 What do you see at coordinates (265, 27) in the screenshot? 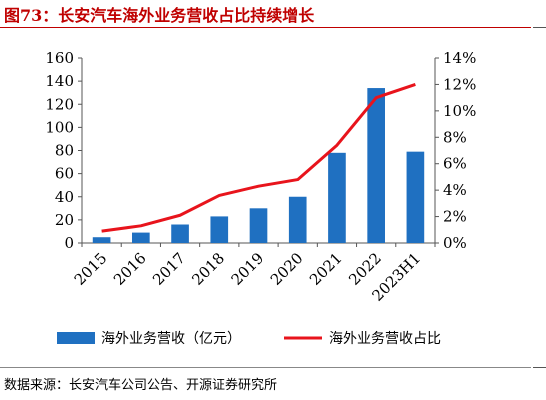
I see `title-divider` at bounding box center [265, 27].